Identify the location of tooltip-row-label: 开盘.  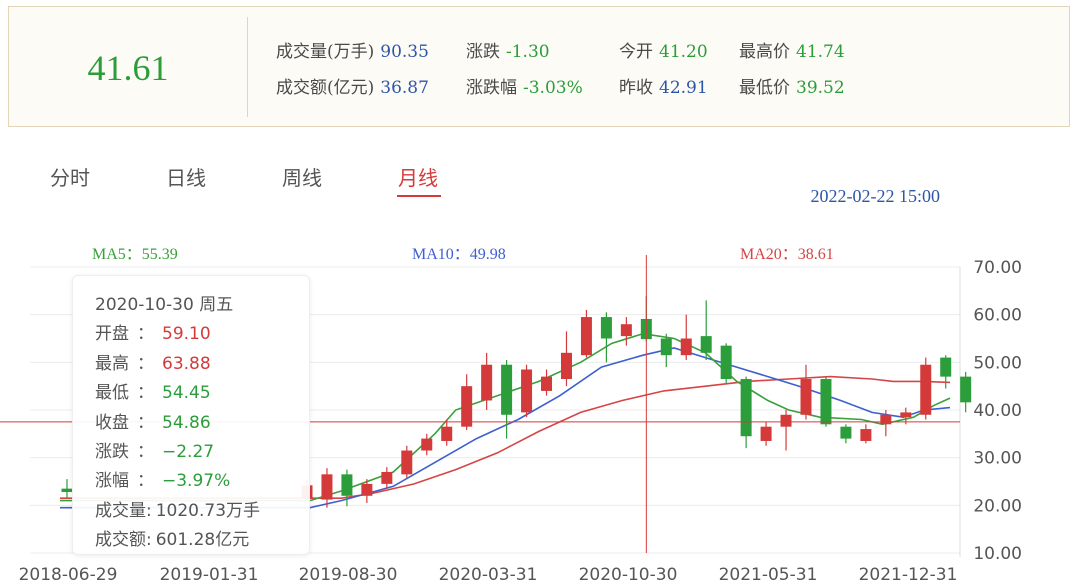
(112, 334).